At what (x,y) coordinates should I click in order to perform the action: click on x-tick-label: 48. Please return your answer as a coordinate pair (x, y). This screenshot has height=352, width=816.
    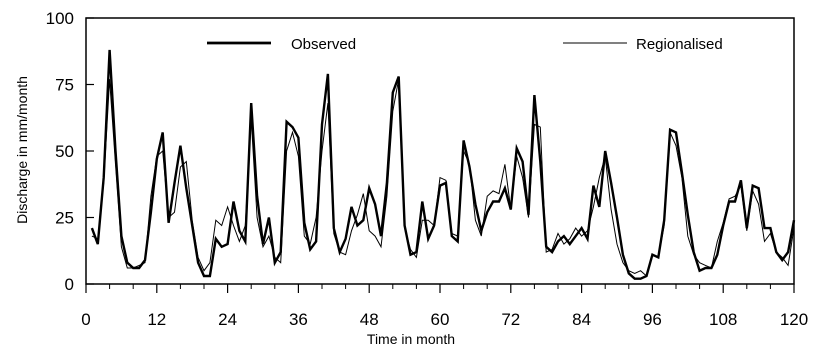
    Looking at the image, I should click on (369, 319).